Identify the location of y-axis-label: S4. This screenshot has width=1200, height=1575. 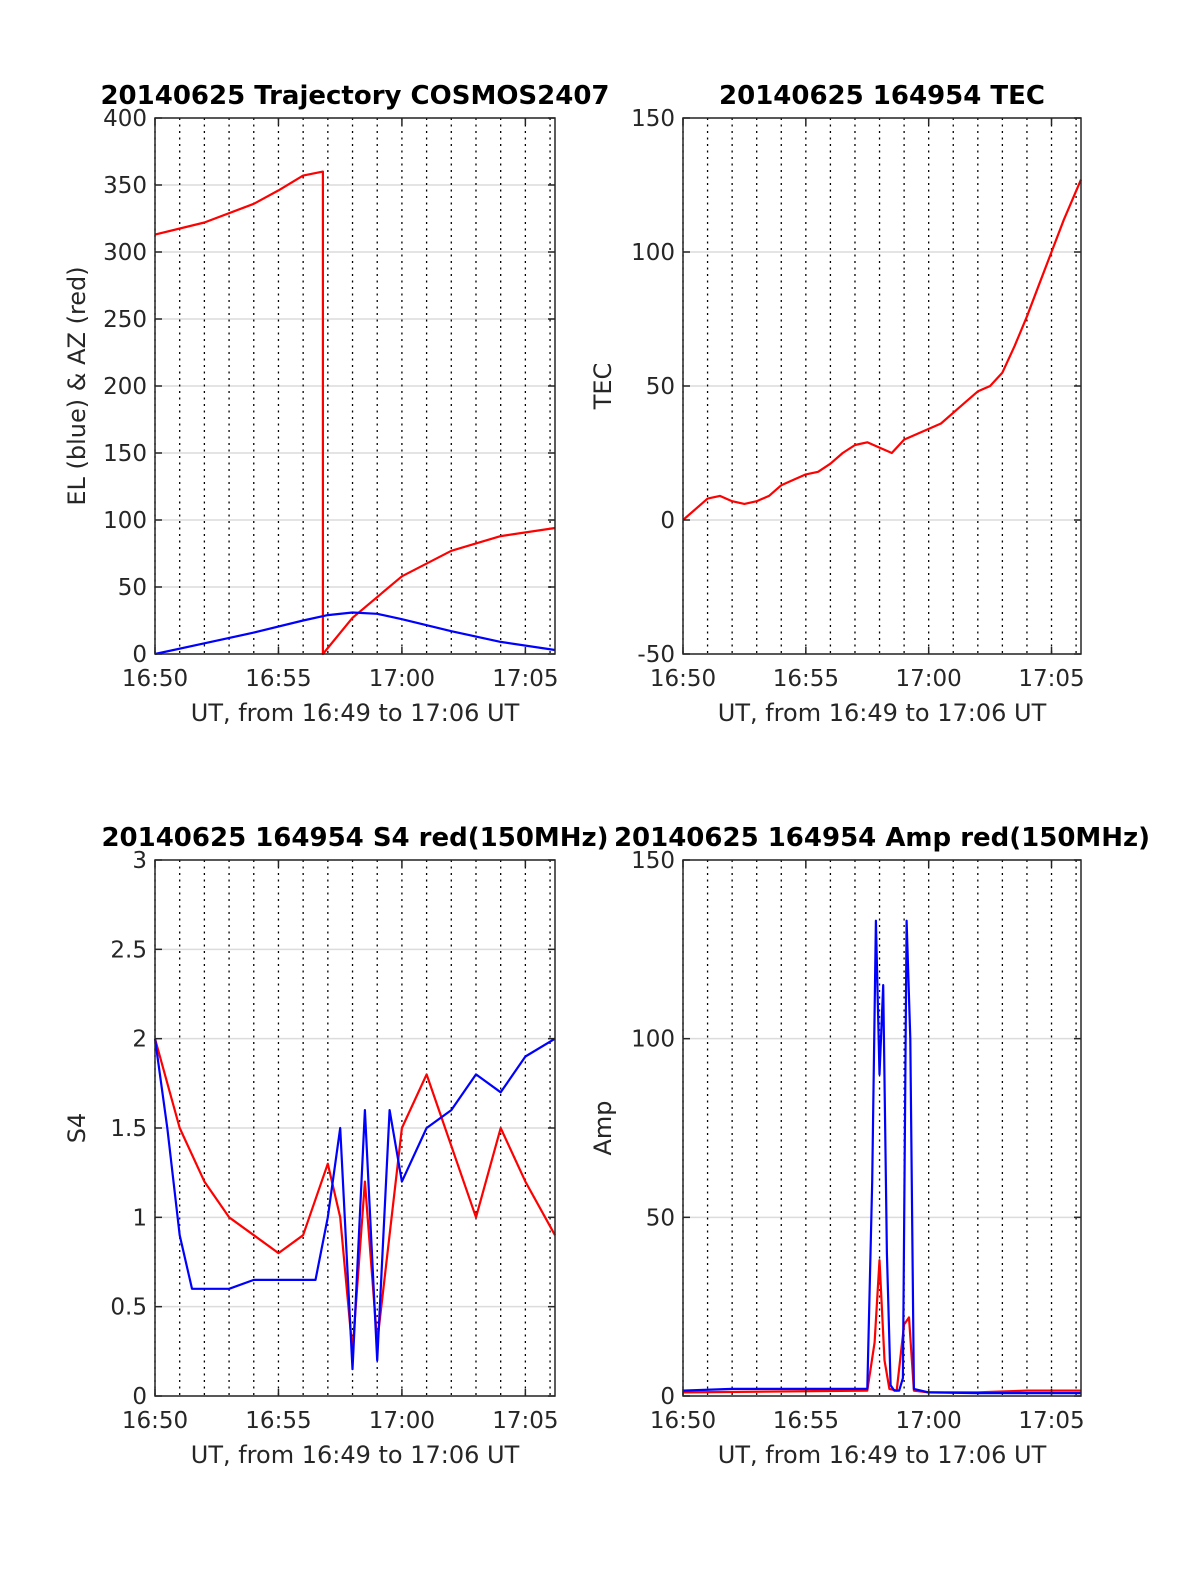
(77, 1128).